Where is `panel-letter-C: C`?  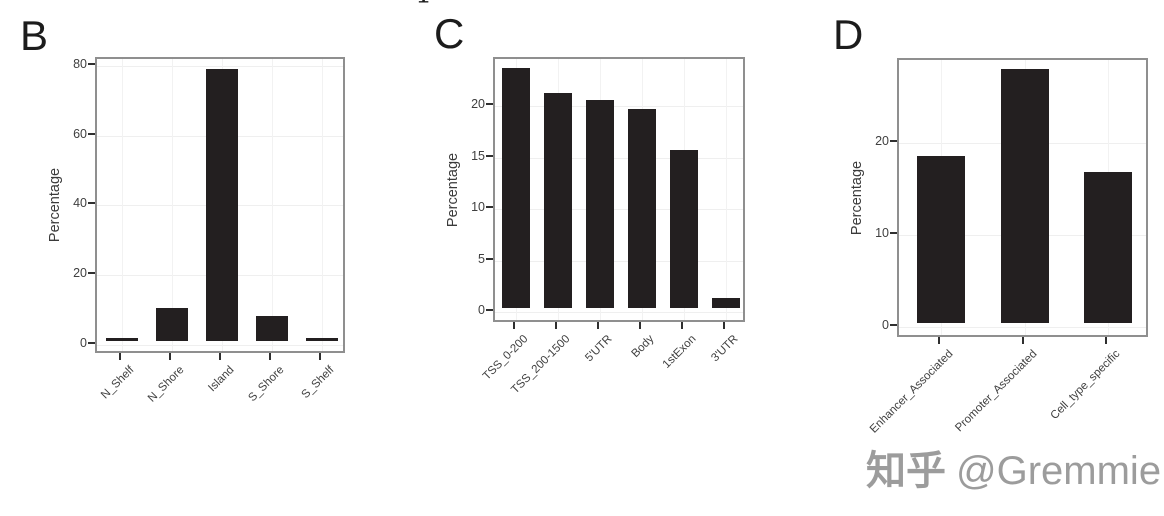
panel-letter-C: C is located at coordinates (449, 33).